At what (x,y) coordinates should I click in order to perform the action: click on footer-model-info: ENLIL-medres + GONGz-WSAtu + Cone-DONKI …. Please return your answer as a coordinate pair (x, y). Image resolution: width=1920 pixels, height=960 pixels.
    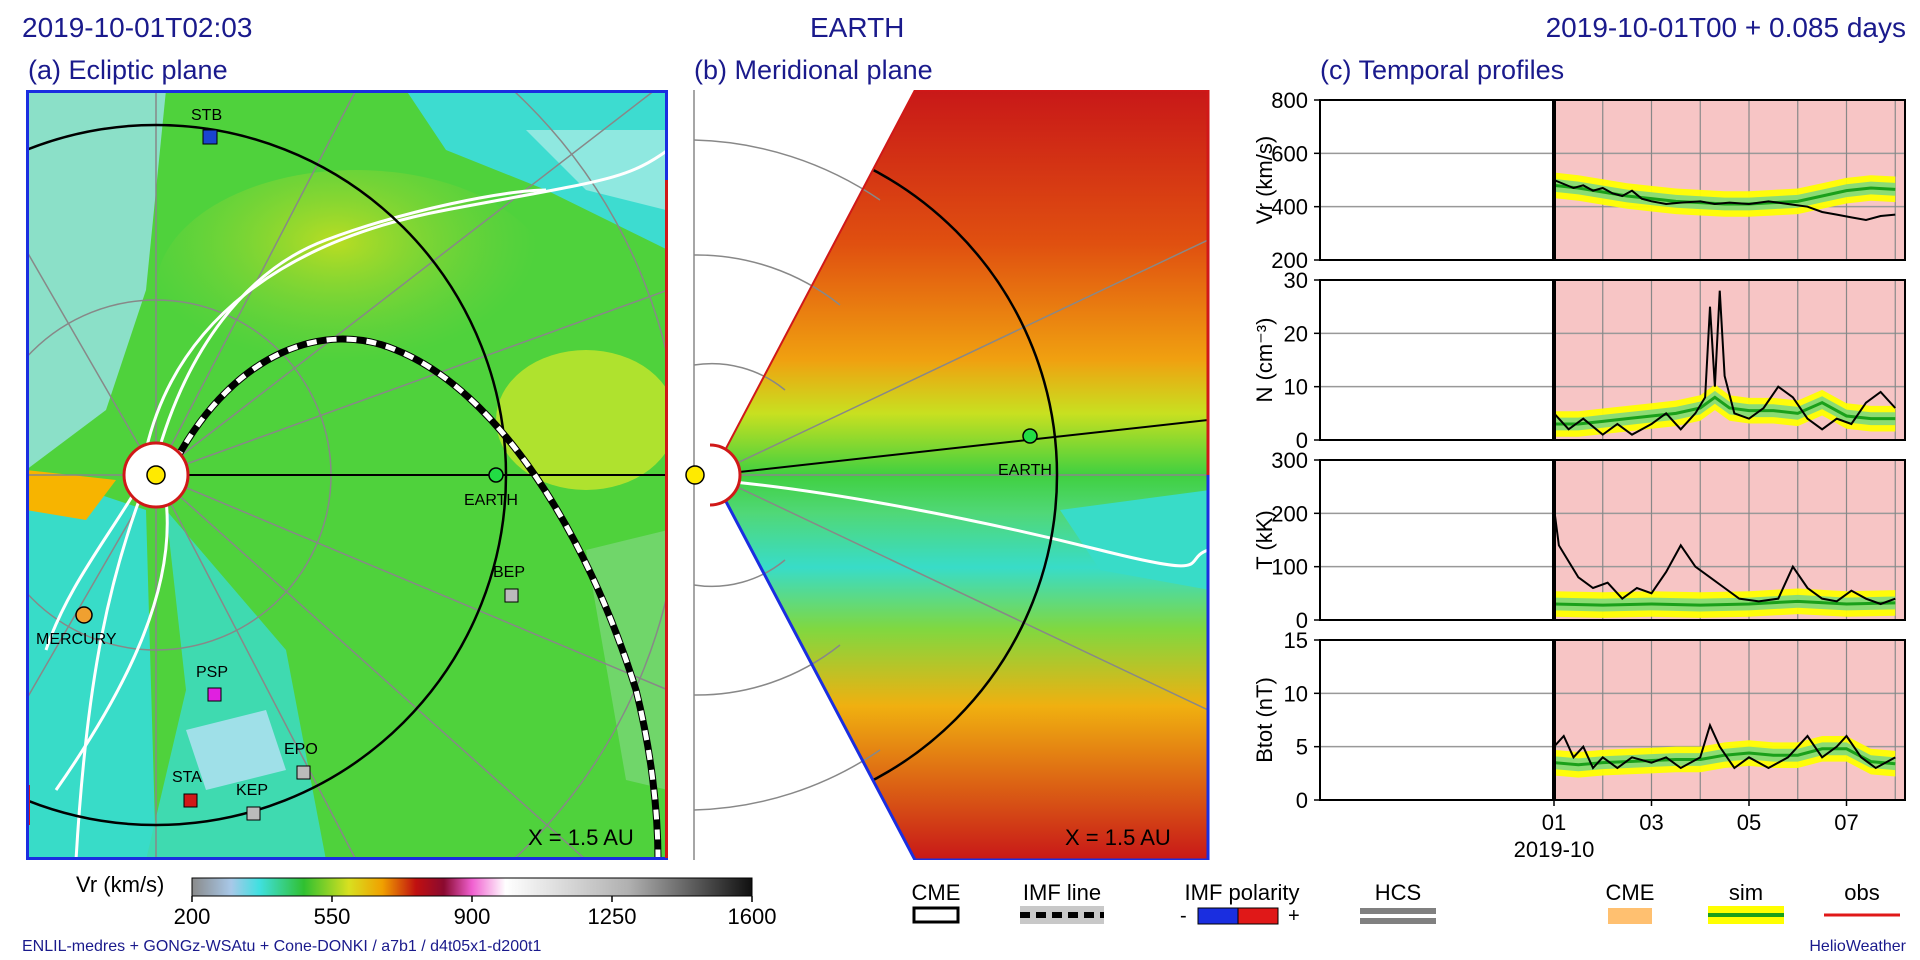
    Looking at the image, I should click on (282, 946).